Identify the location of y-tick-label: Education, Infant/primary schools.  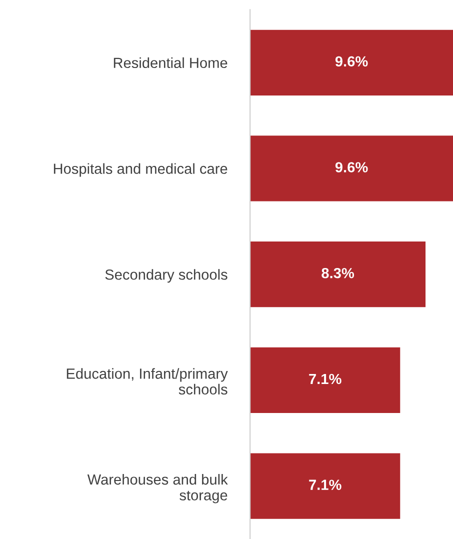
(147, 381).